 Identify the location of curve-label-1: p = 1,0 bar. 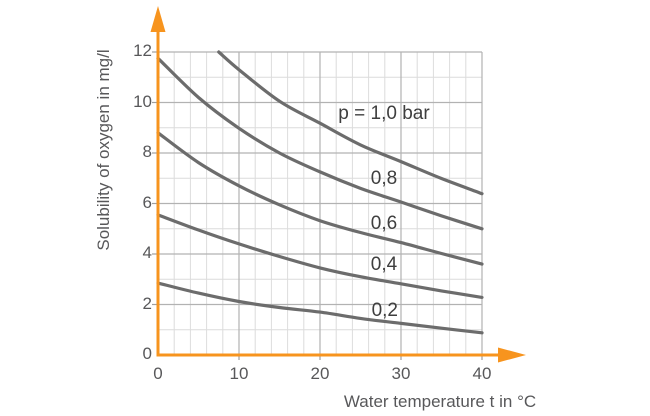
(384, 113).